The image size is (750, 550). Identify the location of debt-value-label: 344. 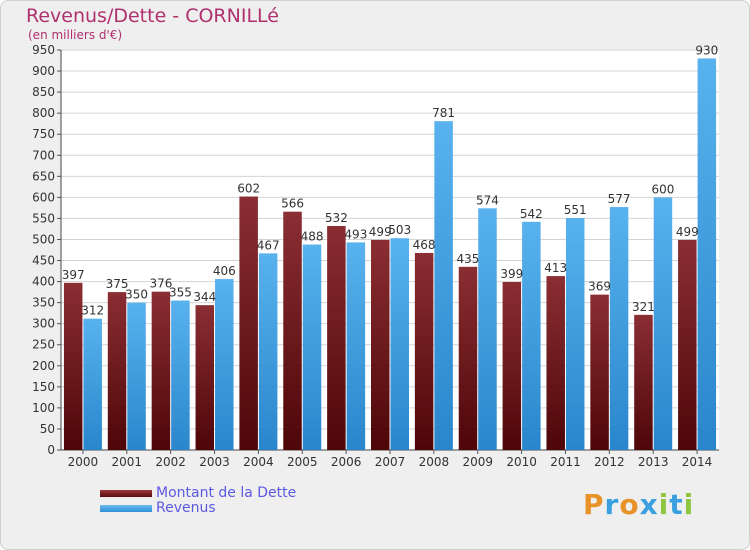
(204, 297).